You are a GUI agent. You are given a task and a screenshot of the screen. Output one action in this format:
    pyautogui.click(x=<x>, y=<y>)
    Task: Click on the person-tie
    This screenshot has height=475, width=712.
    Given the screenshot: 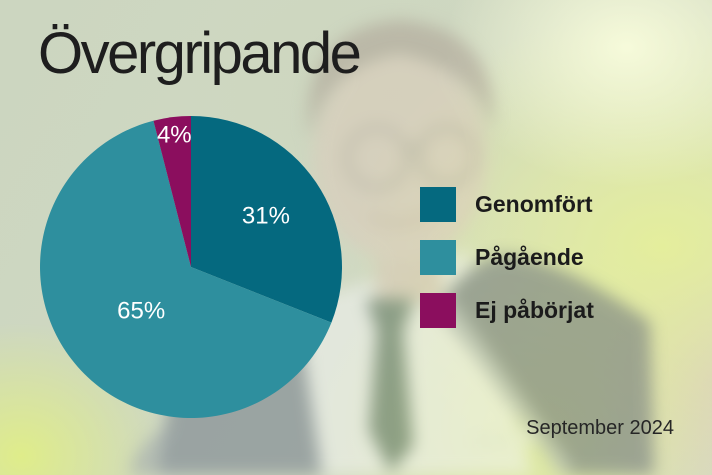 What is the action you would take?
    pyautogui.click(x=391, y=402)
    